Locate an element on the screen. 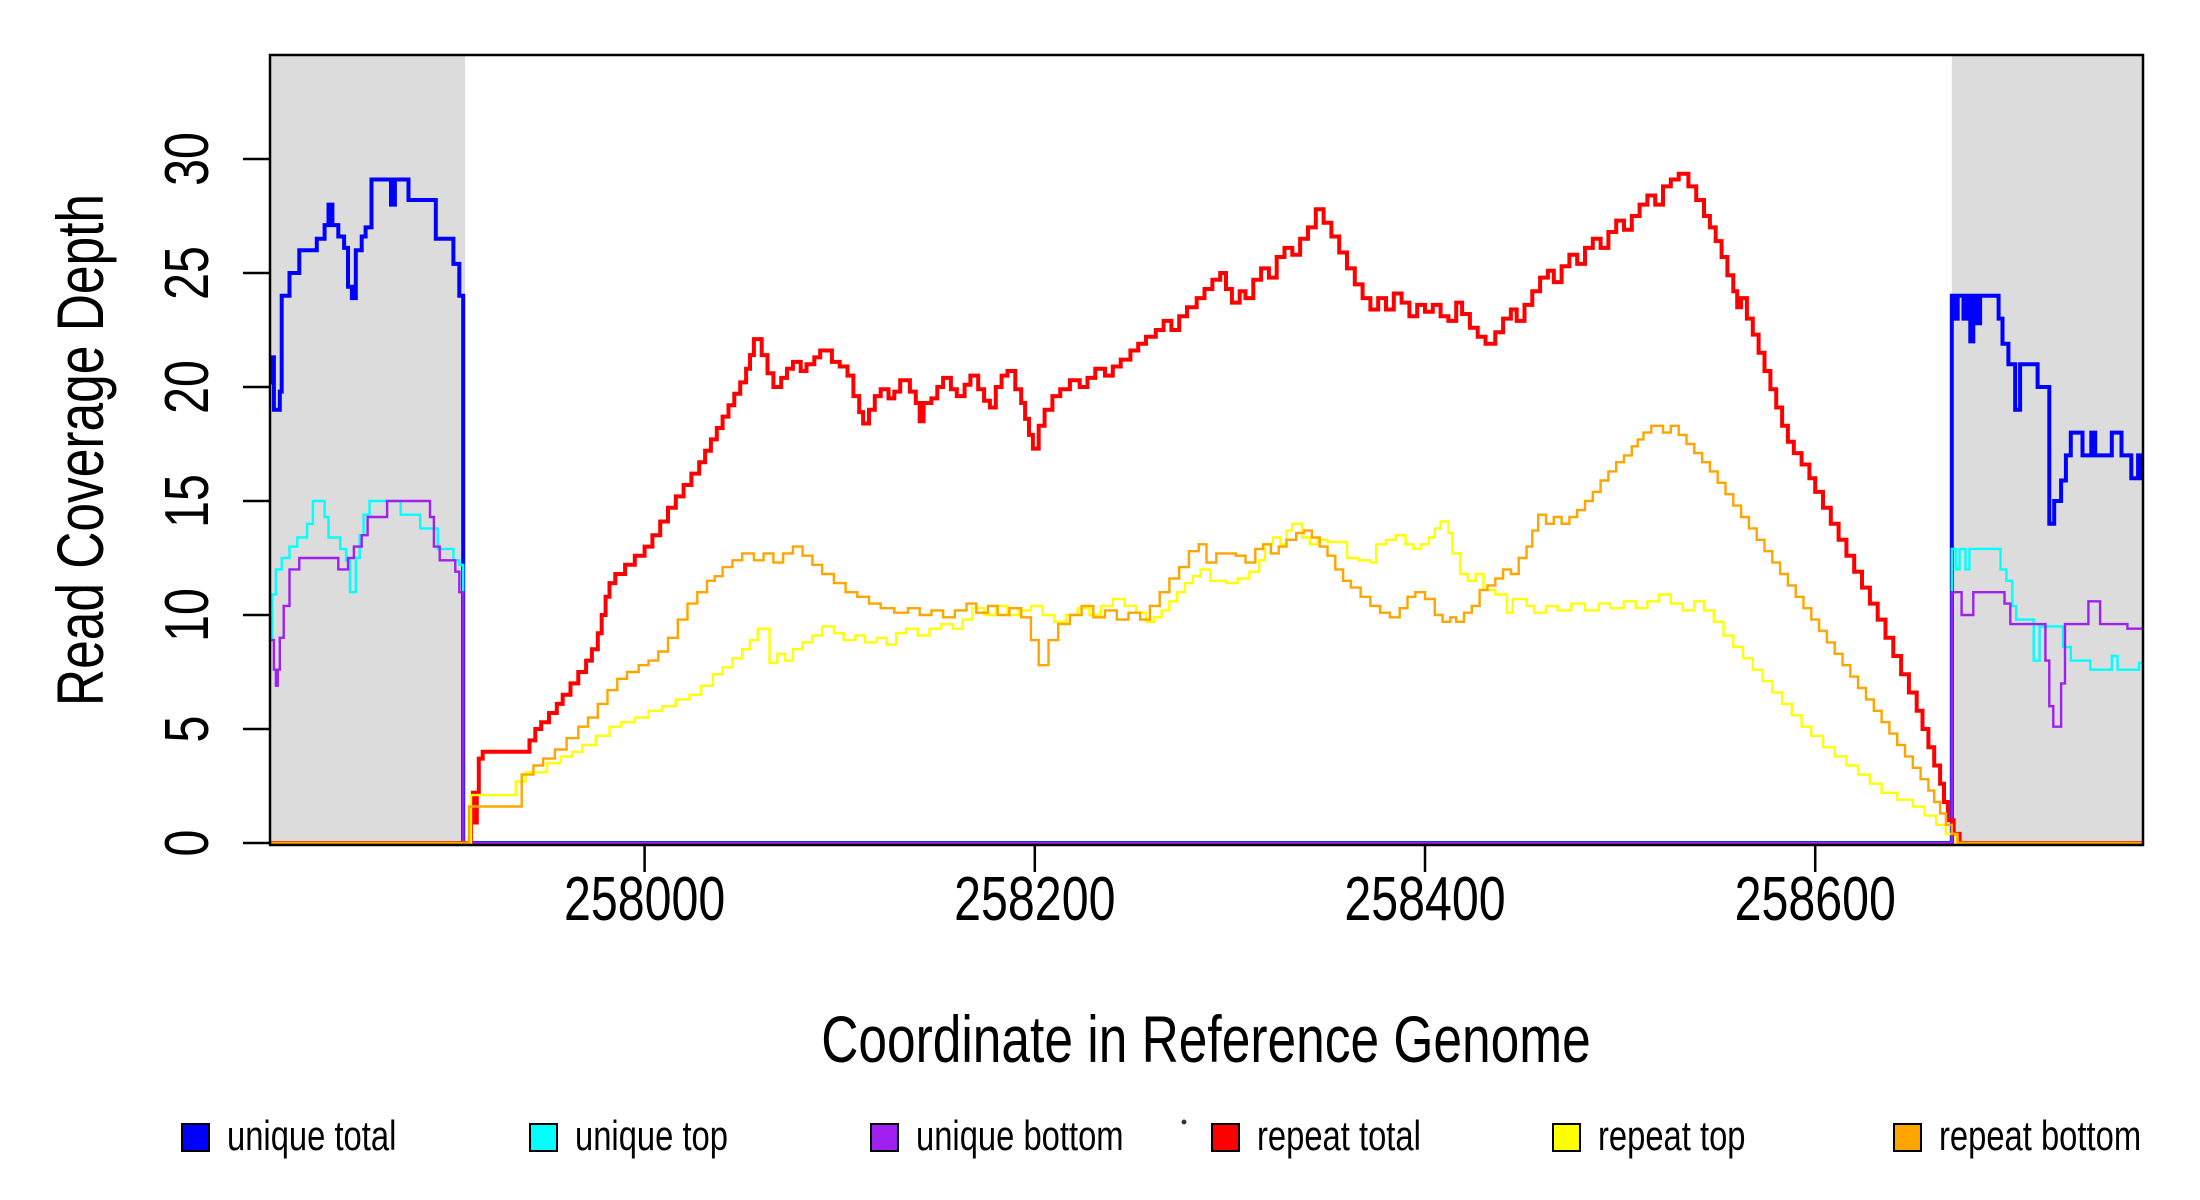 The image size is (2200, 1200). y-tick-label: 25 is located at coordinates (186, 273).